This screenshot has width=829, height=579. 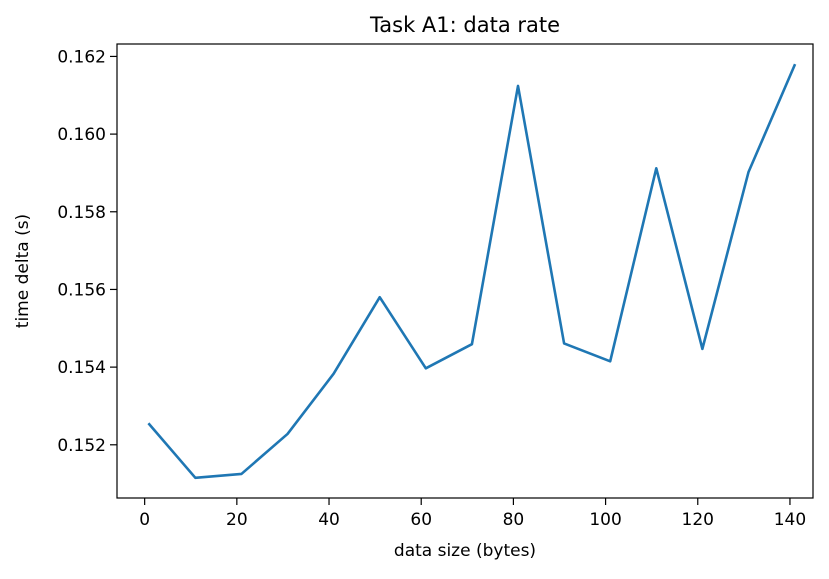 What do you see at coordinates (81, 290) in the screenshot?
I see `y-tick-label: 0.156` at bounding box center [81, 290].